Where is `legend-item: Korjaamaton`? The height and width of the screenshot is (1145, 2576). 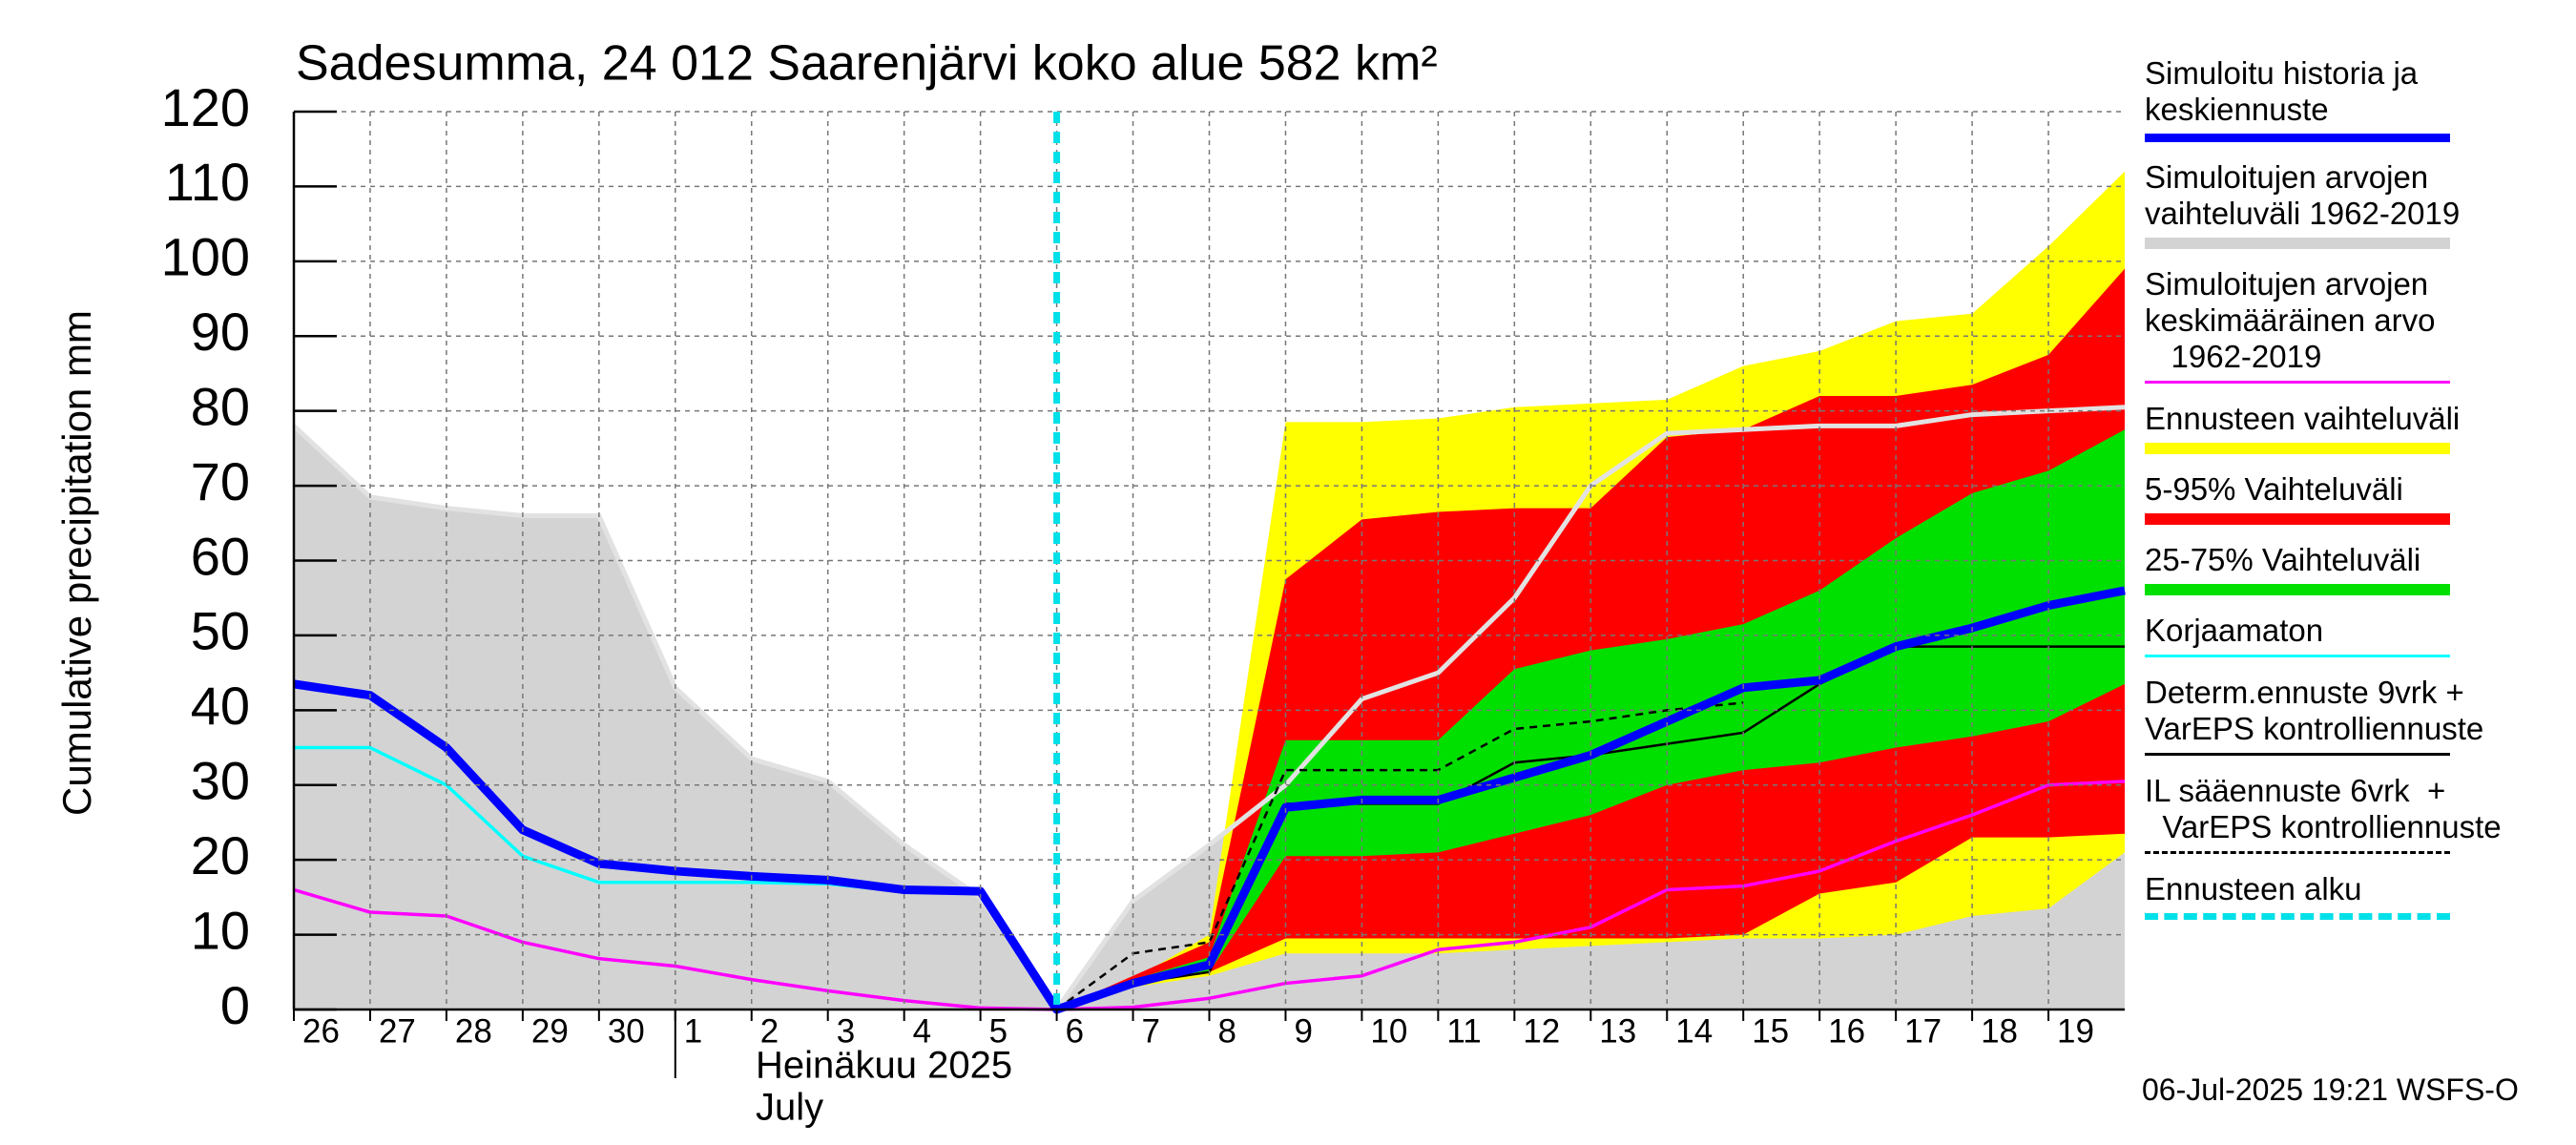
legend-item: Korjaamaton is located at coordinates (2357, 635).